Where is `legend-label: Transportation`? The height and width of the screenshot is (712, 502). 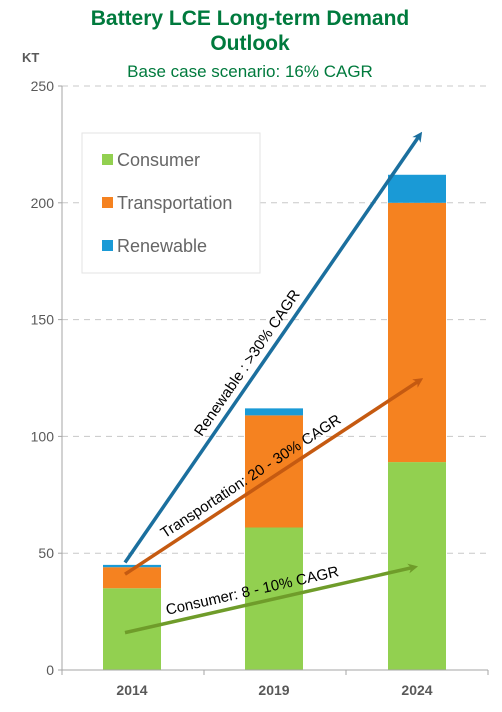
legend-label: Transportation is located at coordinates (174, 203).